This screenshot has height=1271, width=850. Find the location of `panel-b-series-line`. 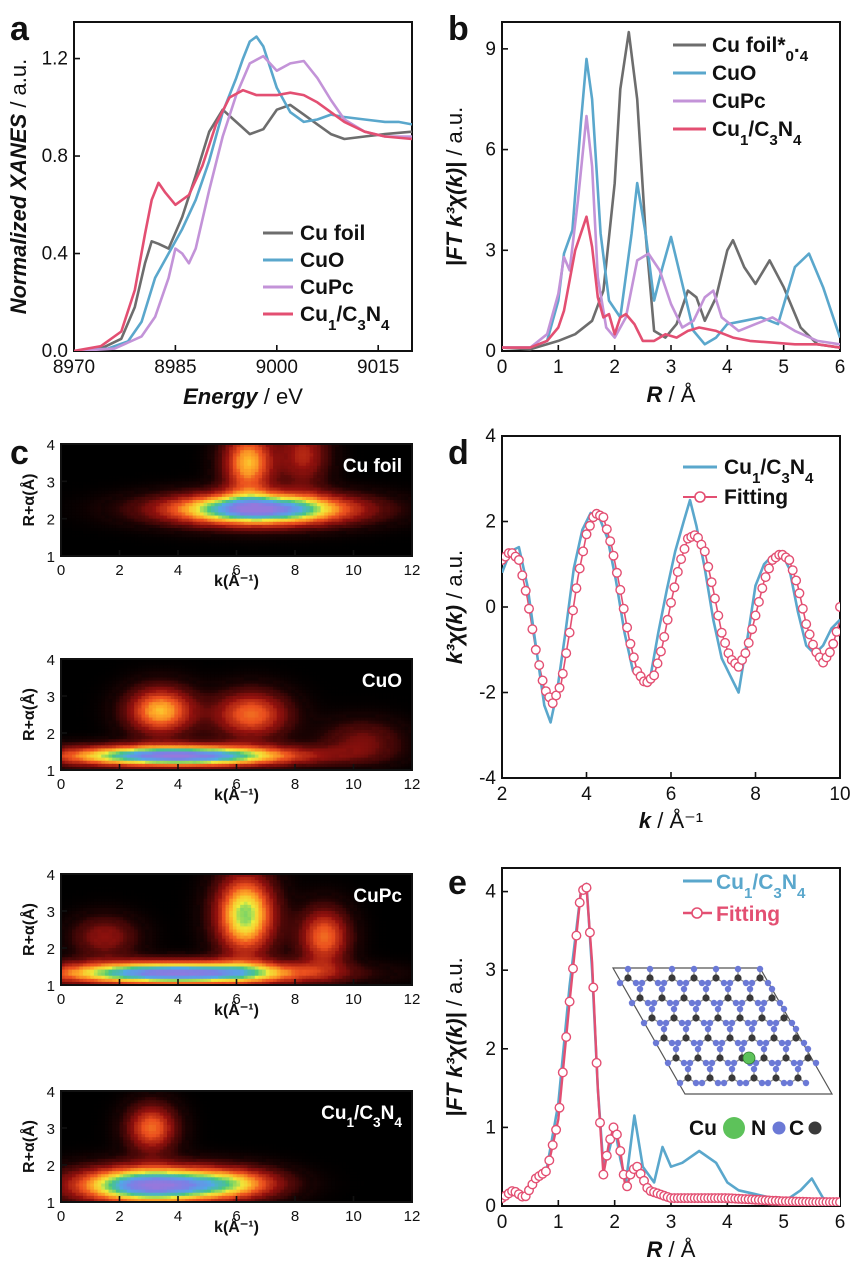

panel-b-series-line is located at coordinates (671, 190).